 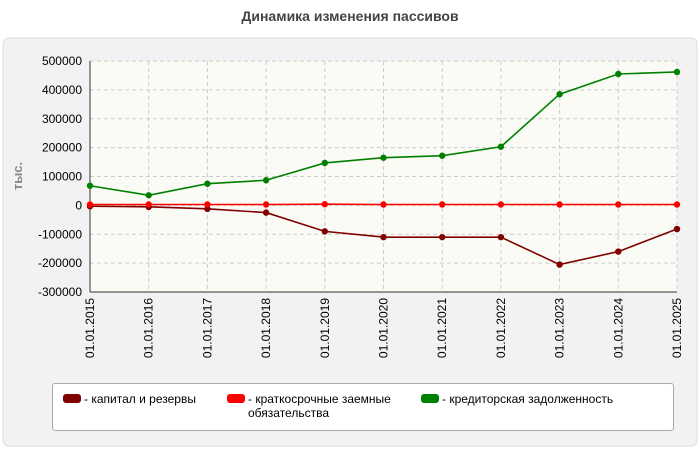 I want to click on legend-label: капитал и резервы, so click(x=140, y=399).